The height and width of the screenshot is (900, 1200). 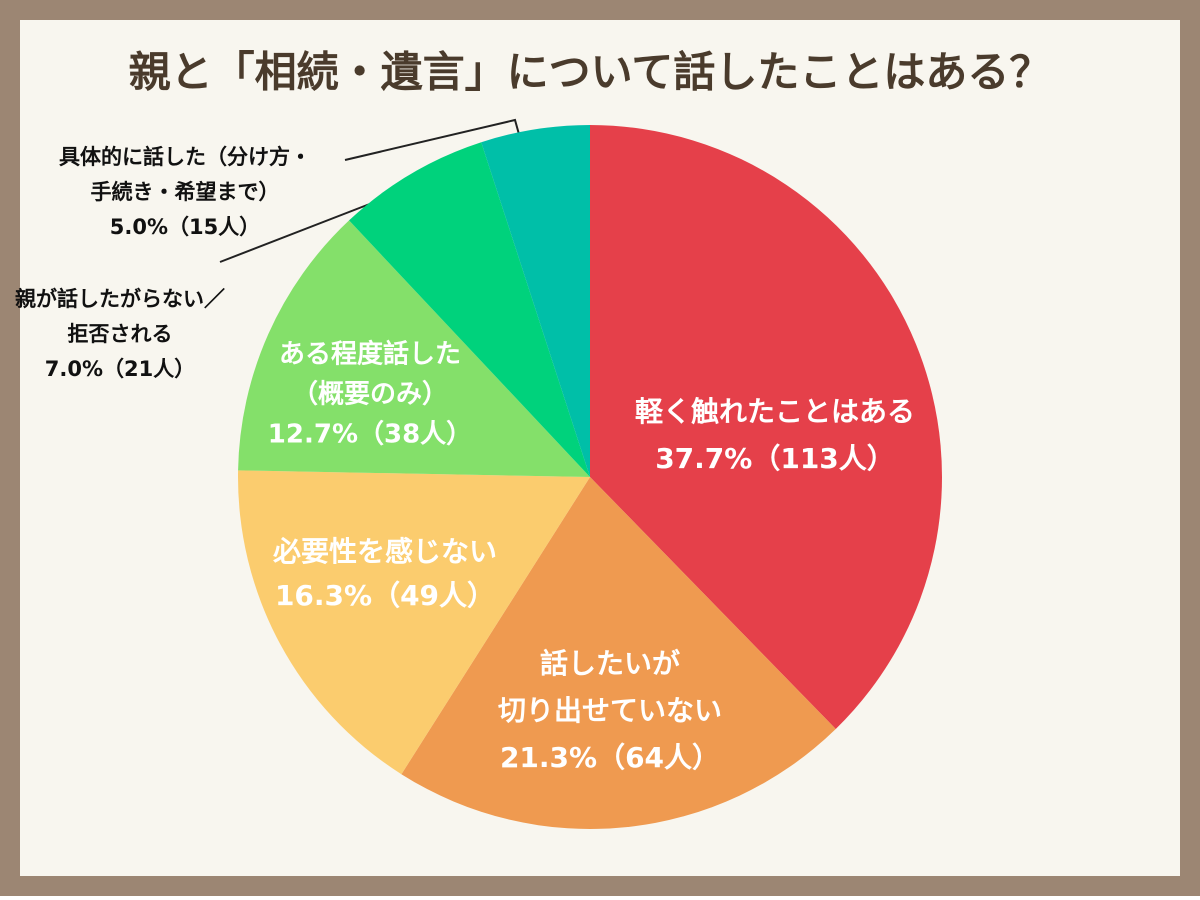 I want to click on chart-title: 親と「相続・遺言」について話したことはある？, so click(x=590, y=72).